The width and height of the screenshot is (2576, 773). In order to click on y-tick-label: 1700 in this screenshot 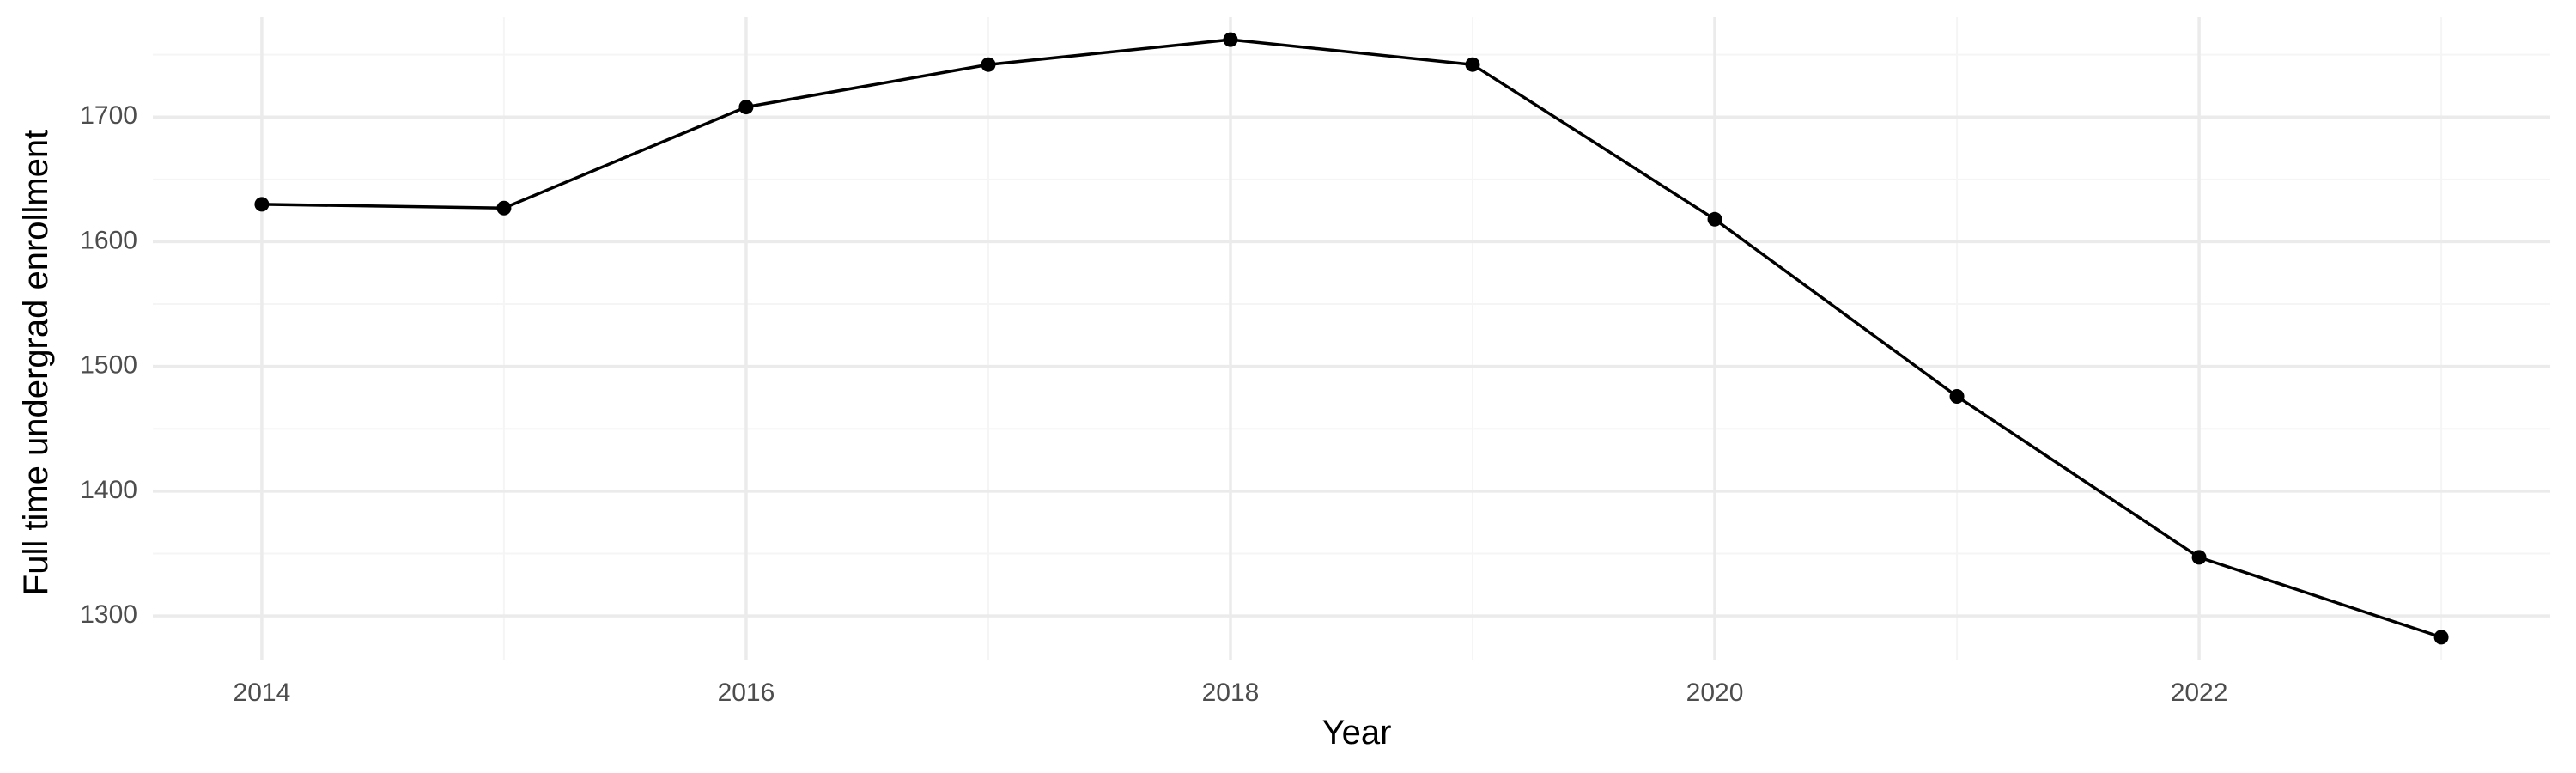, I will do `click(109, 115)`.